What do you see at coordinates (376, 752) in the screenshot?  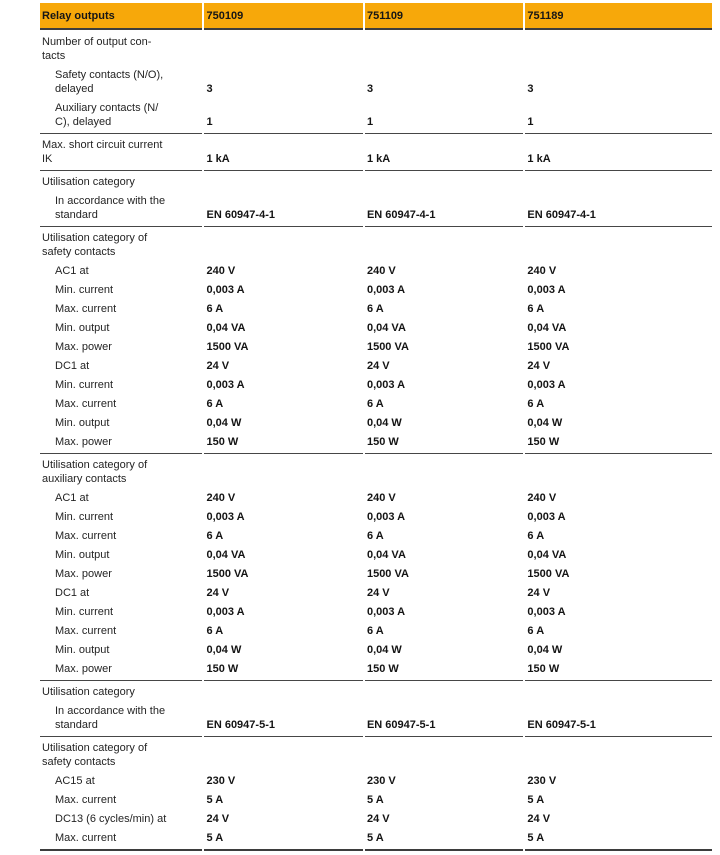 I see `spec-row: Utilisation category of safety contacts` at bounding box center [376, 752].